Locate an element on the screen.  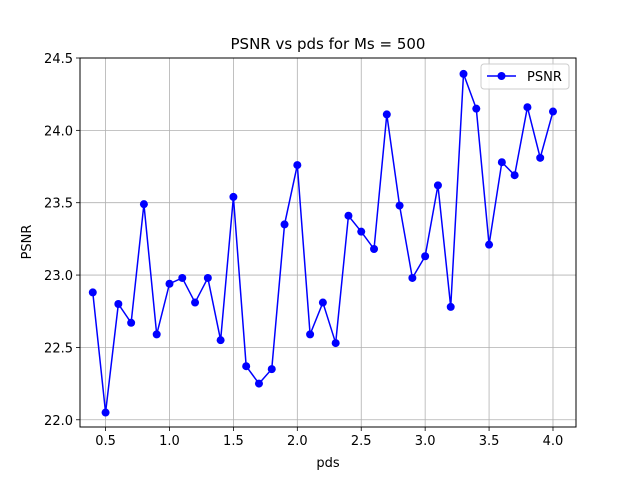
x-axis-label: pds is located at coordinates (328, 463).